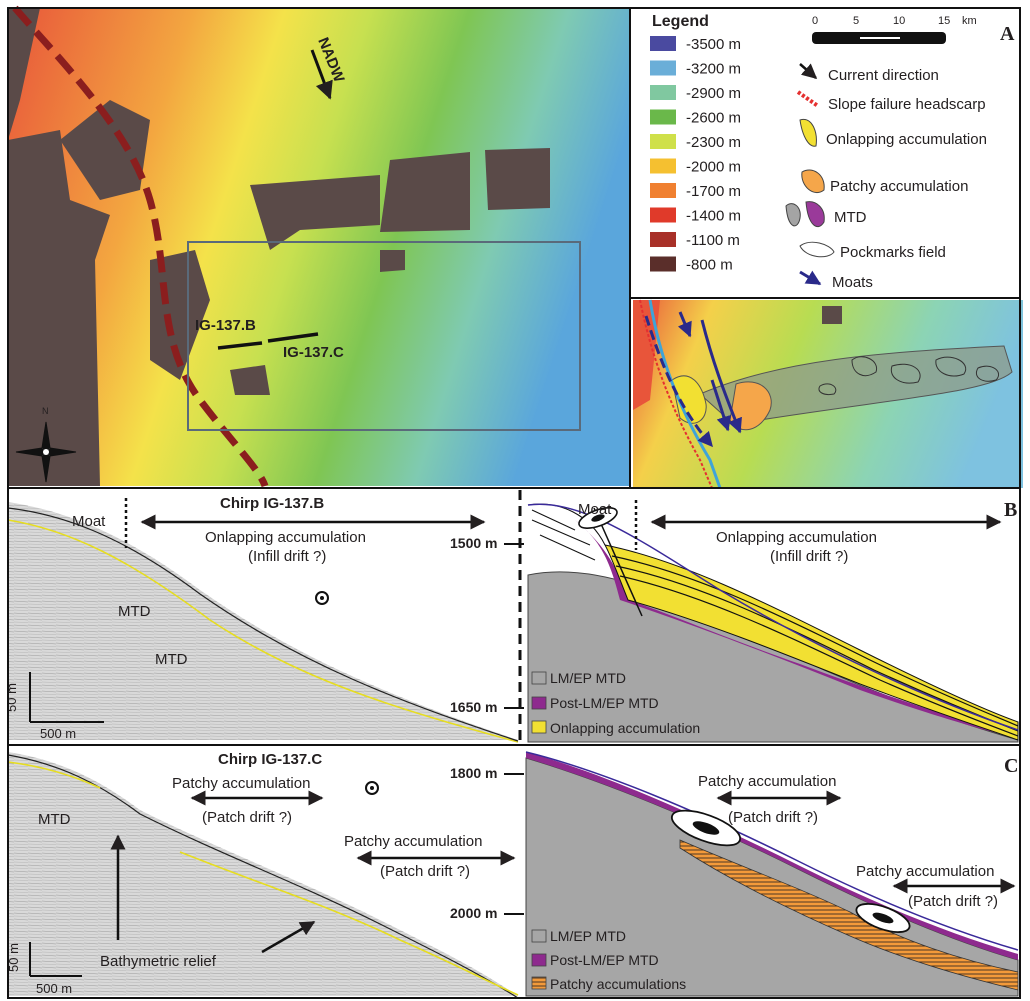  I want to click on inset-map, so click(828, 394).